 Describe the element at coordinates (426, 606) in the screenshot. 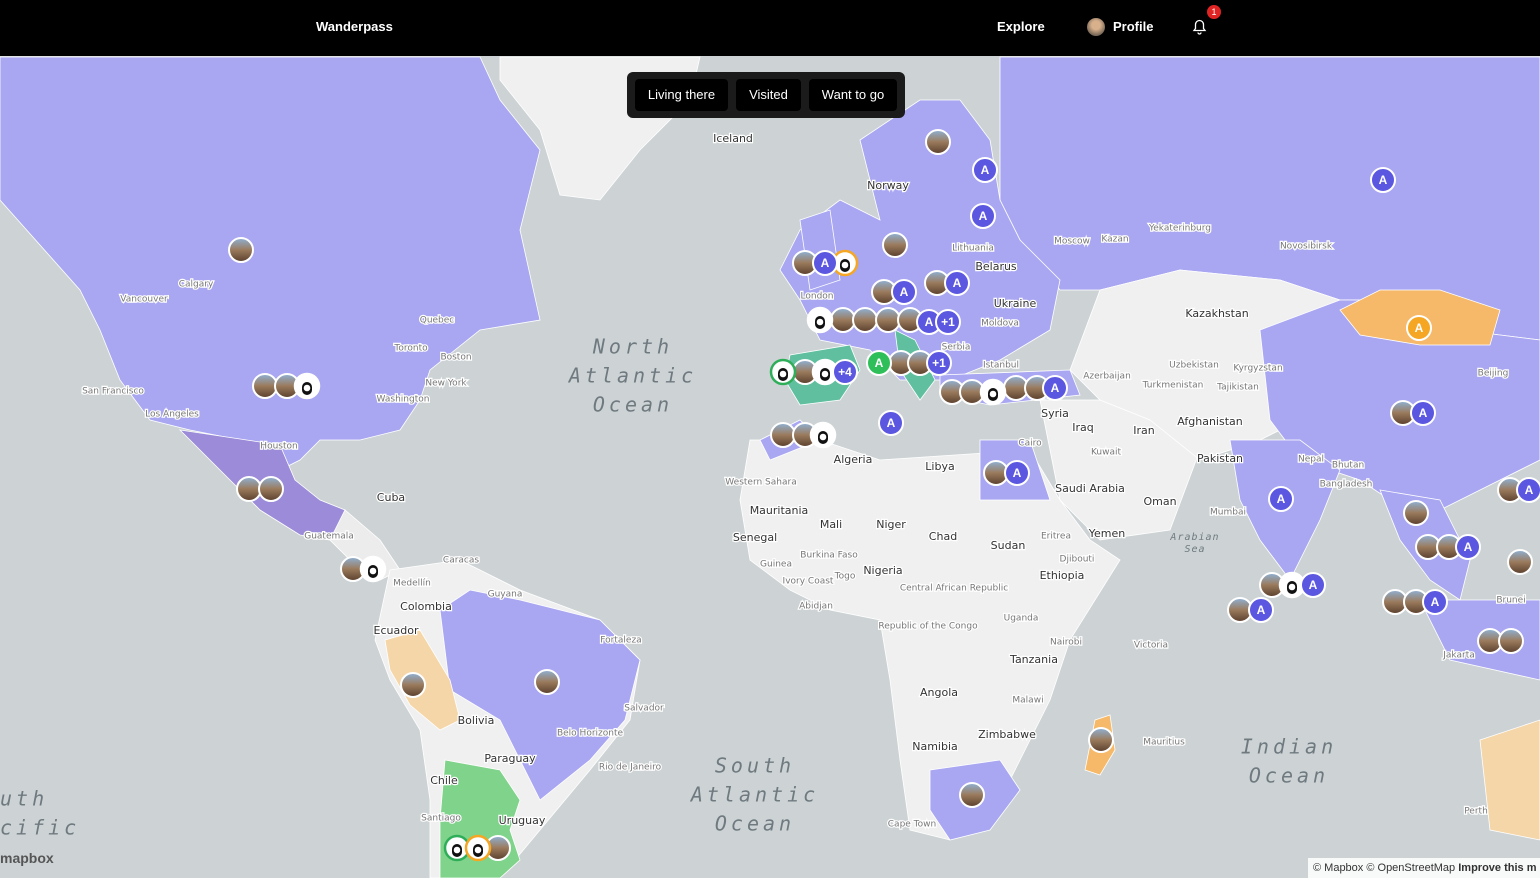

I see `place-label: Colombia` at that location.